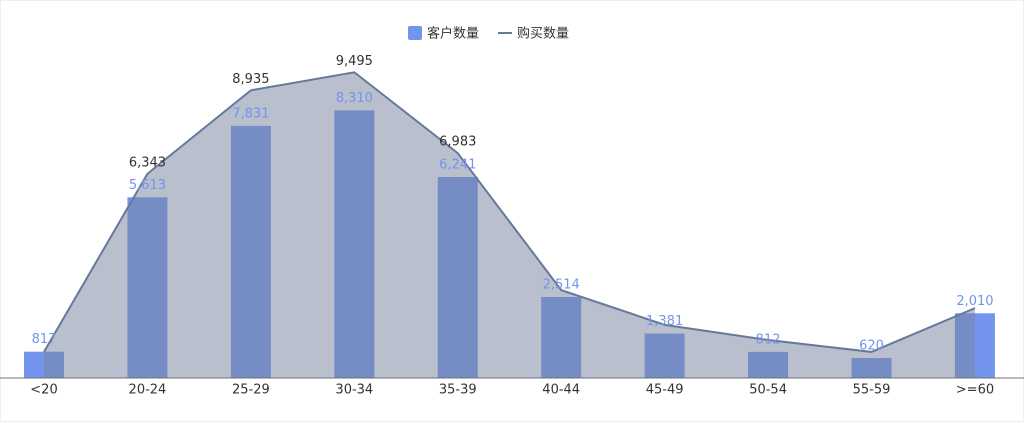 The height and width of the screenshot is (422, 1024). Describe the element at coordinates (458, 390) in the screenshot. I see `x-tick-label: 35-39` at that location.